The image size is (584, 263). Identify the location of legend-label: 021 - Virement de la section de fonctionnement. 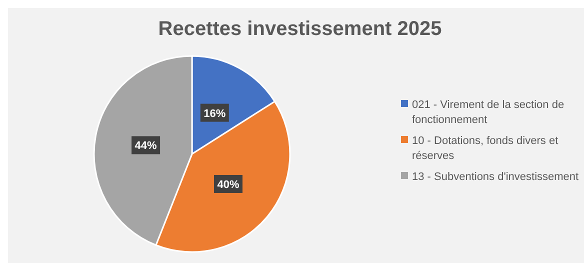
(488, 112).